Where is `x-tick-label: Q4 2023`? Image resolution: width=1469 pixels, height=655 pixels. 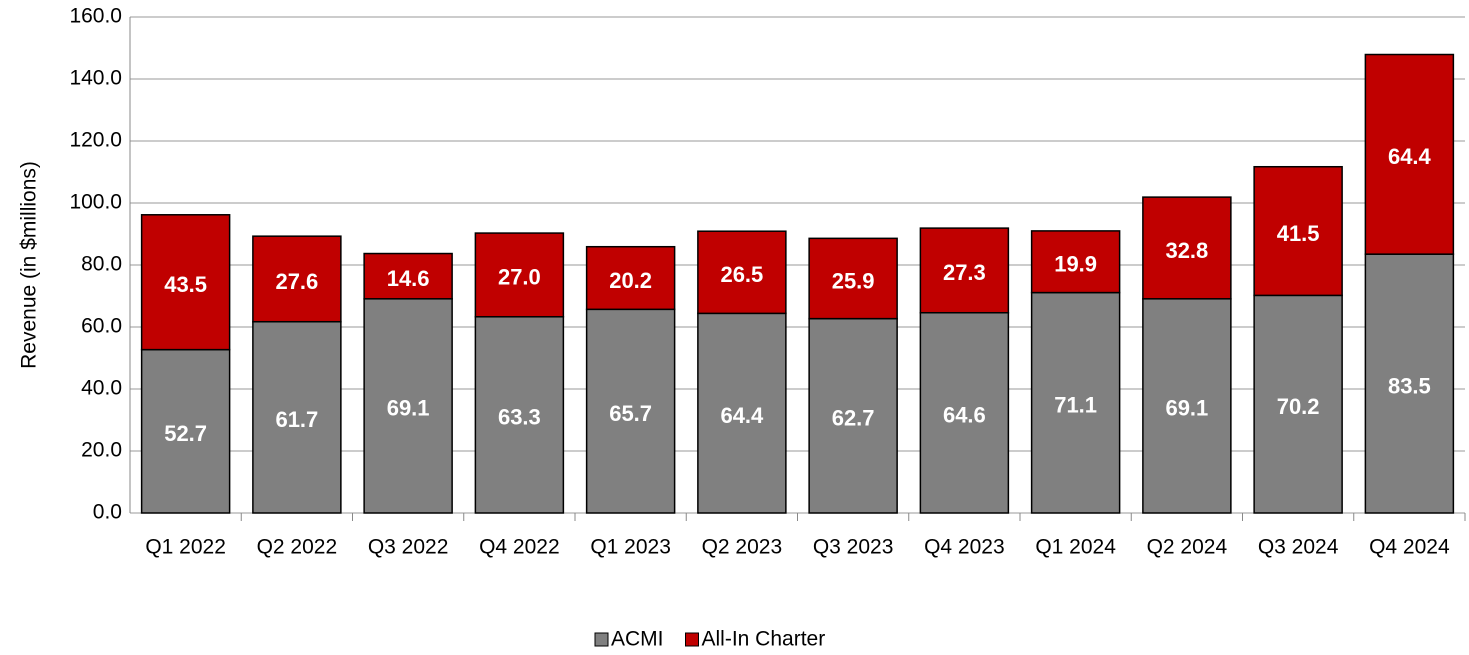
x-tick-label: Q4 2023 is located at coordinates (964, 547).